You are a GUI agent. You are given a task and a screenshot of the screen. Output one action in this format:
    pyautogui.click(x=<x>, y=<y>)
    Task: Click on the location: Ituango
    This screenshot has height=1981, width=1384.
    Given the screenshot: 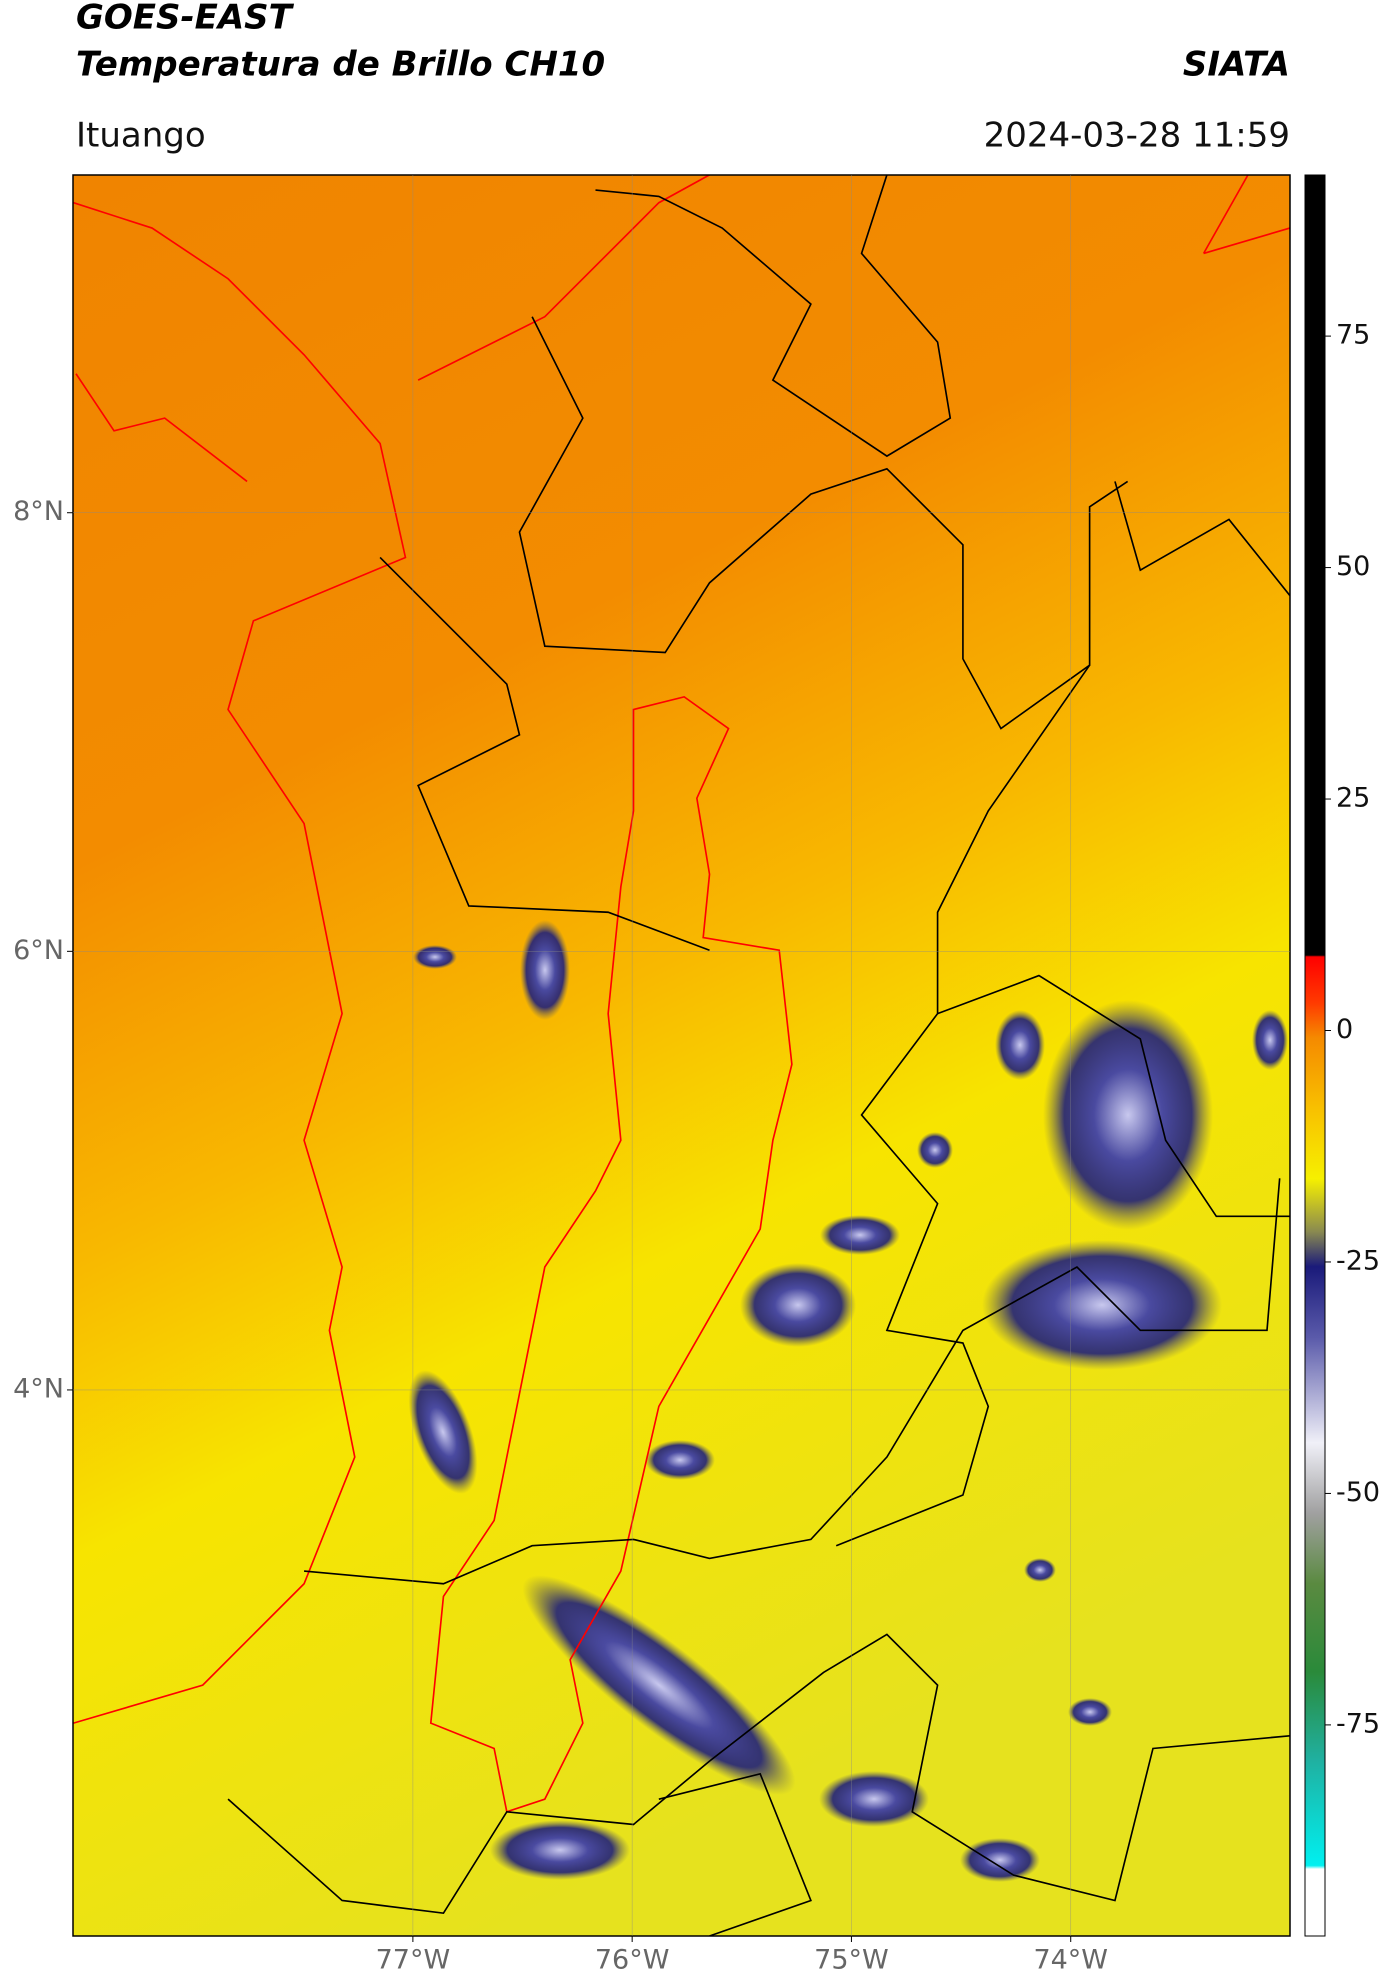 What is the action you would take?
    pyautogui.click(x=141, y=136)
    